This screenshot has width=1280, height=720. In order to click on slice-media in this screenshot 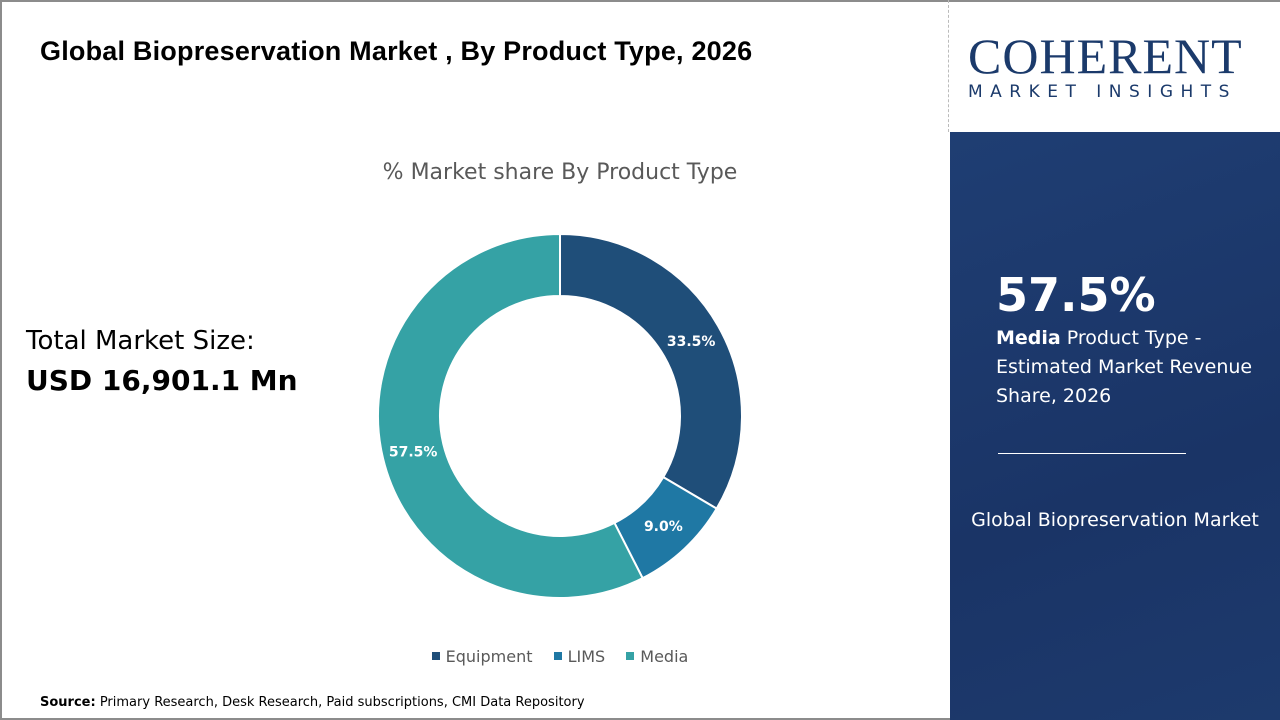, I will do `click(510, 415)`.